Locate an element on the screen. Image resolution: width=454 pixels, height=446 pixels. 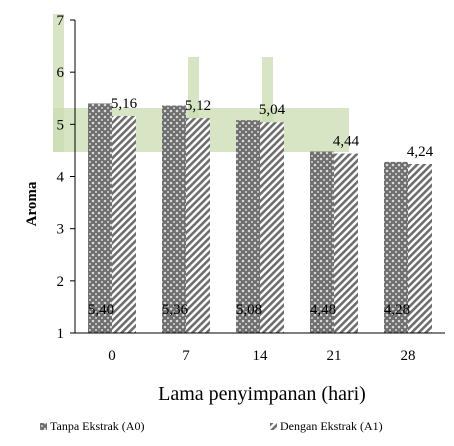
x-axis-title: Lama penyimpanan (hari) is located at coordinates (262, 394).